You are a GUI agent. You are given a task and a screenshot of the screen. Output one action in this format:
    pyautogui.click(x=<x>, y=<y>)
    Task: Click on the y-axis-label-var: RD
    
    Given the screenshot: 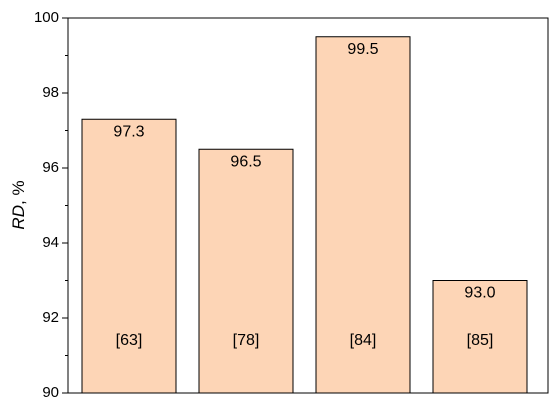 What is the action you would take?
    pyautogui.click(x=18, y=217)
    